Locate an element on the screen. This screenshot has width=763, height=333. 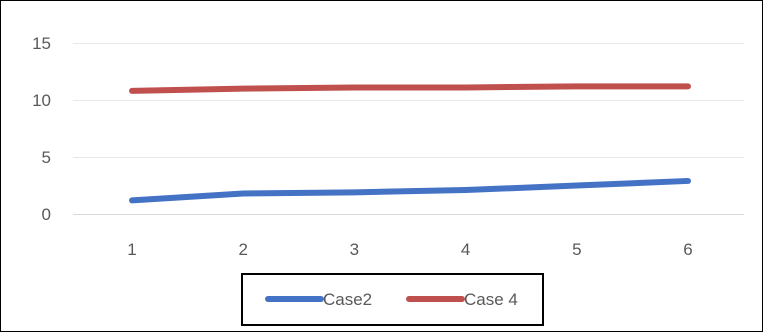
x-tick-label: 6 is located at coordinates (687, 249).